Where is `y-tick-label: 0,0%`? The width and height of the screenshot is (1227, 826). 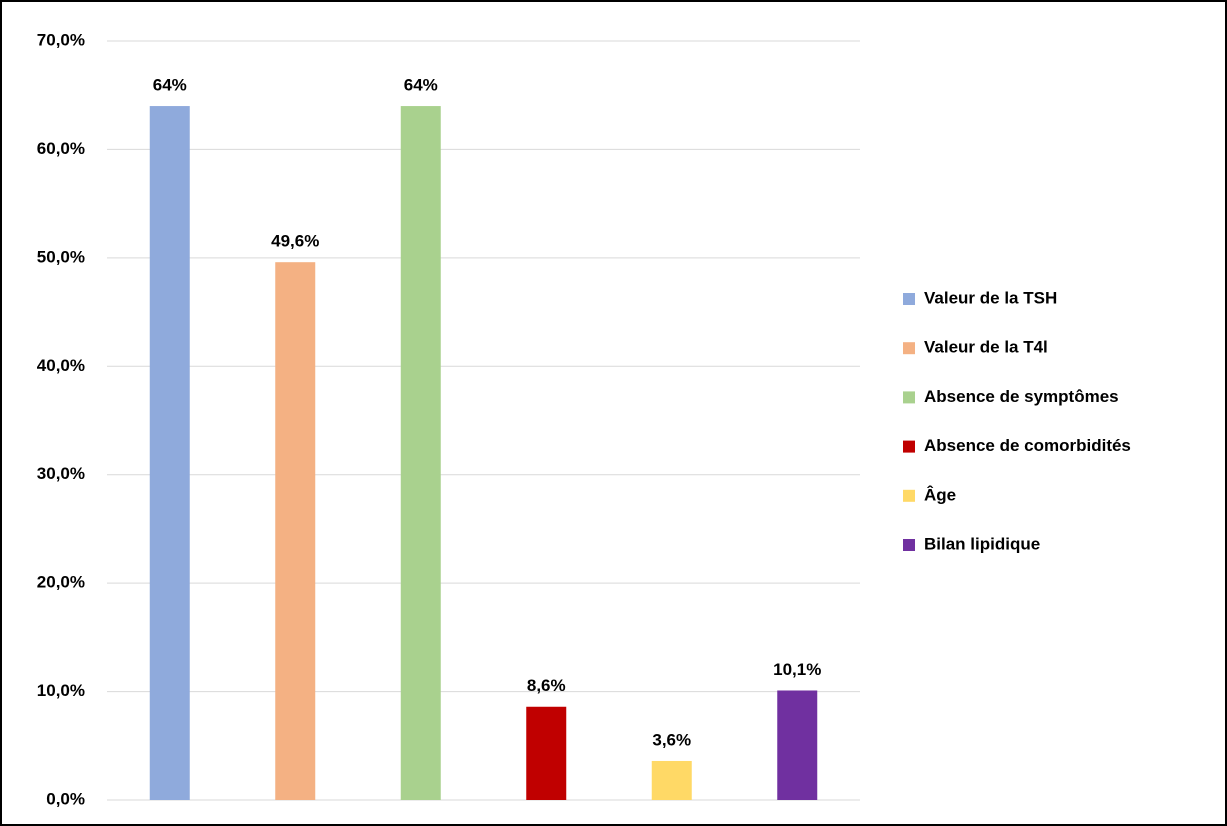 y-tick-label: 0,0% is located at coordinates (65, 798).